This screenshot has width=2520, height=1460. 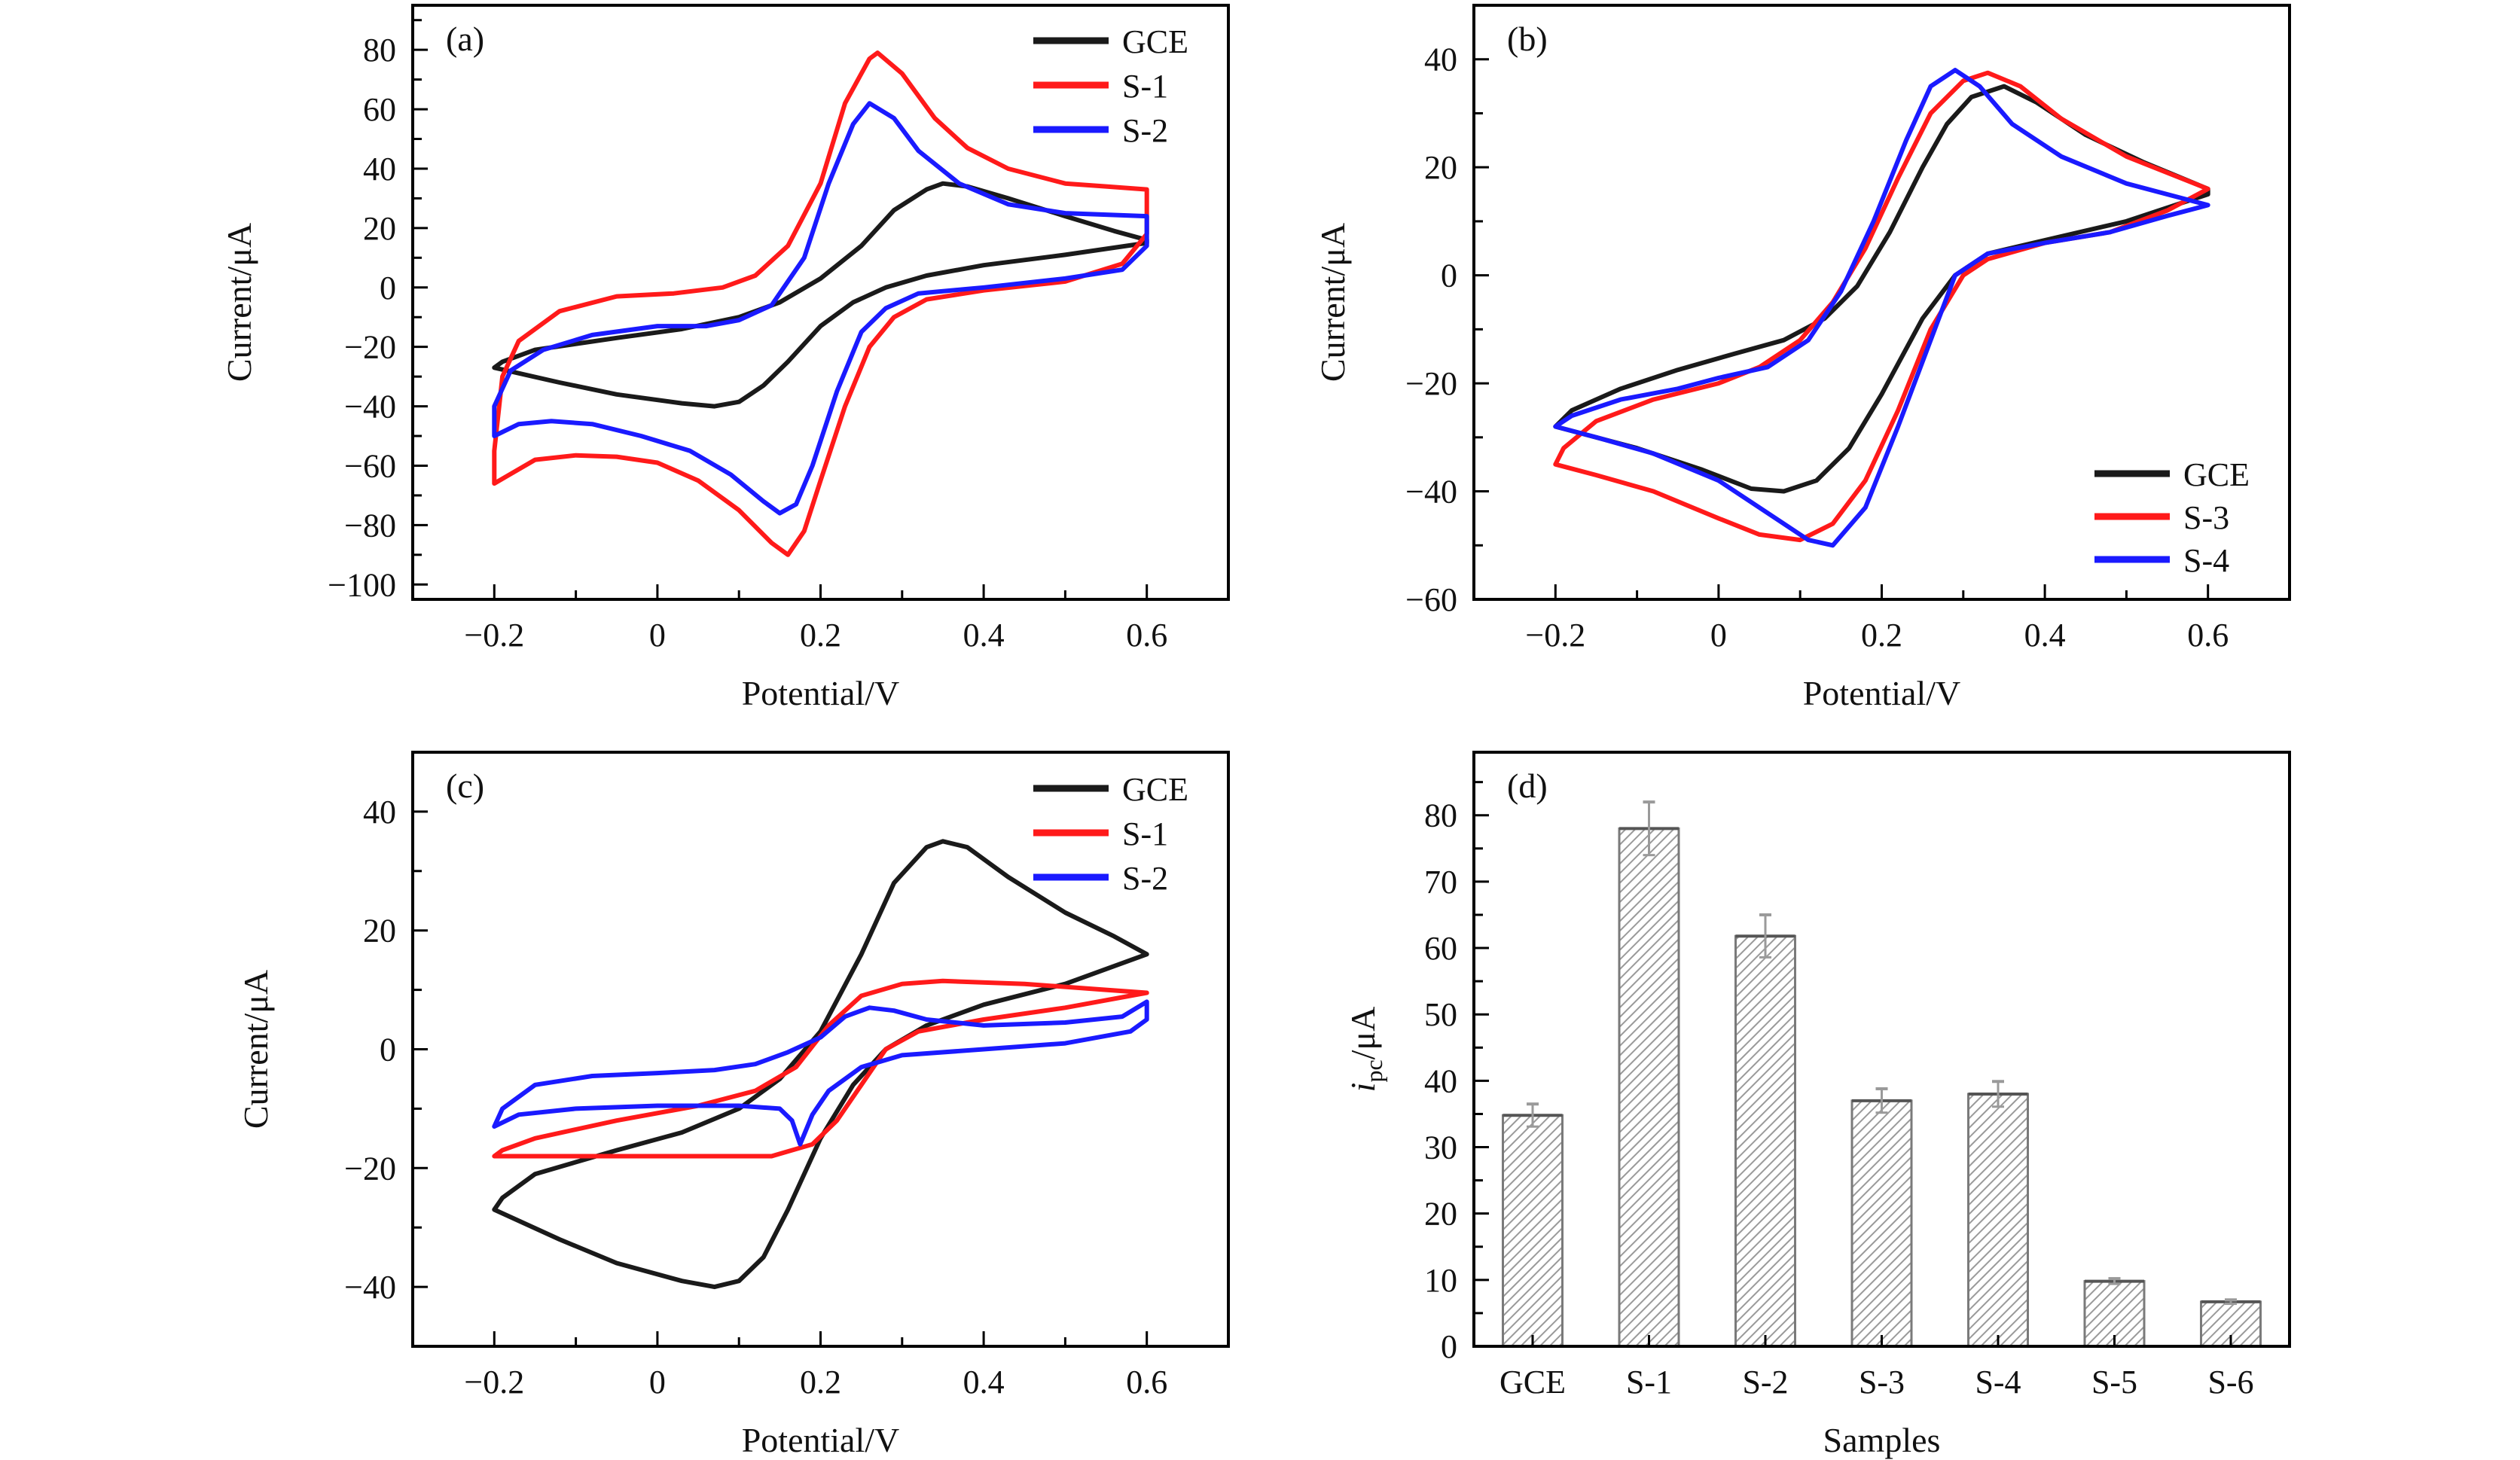 What do you see at coordinates (1363, 1033) in the screenshot?
I see `y-axis-label-unit: /μA` at bounding box center [1363, 1033].